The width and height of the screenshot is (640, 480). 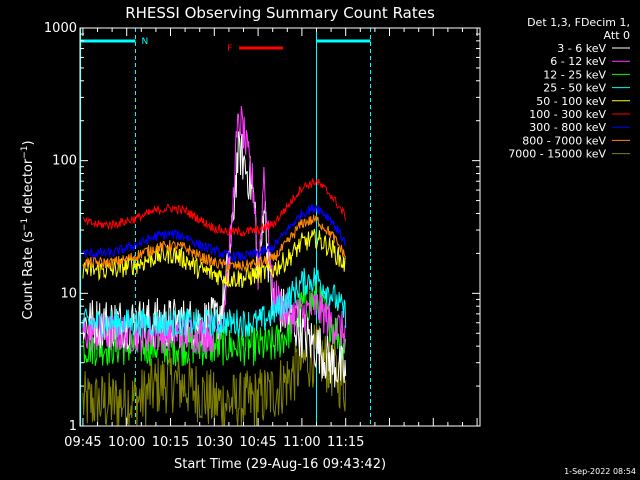 I want to click on x-tick-label: 10:30, so click(x=214, y=442).